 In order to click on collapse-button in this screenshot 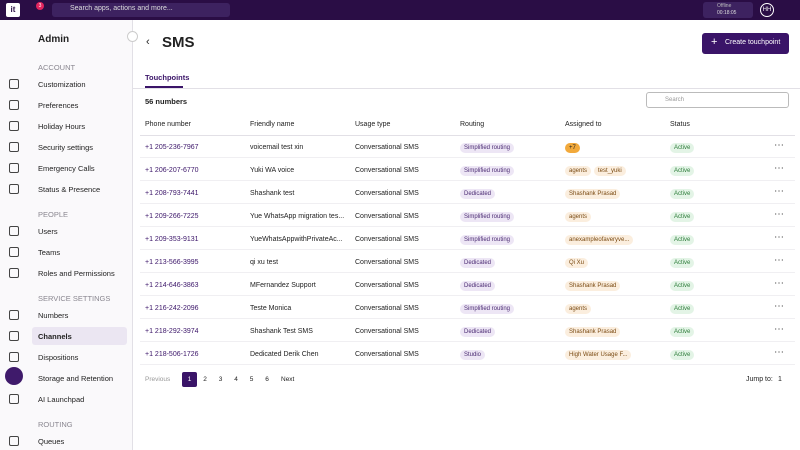, I will do `click(132, 36)`.